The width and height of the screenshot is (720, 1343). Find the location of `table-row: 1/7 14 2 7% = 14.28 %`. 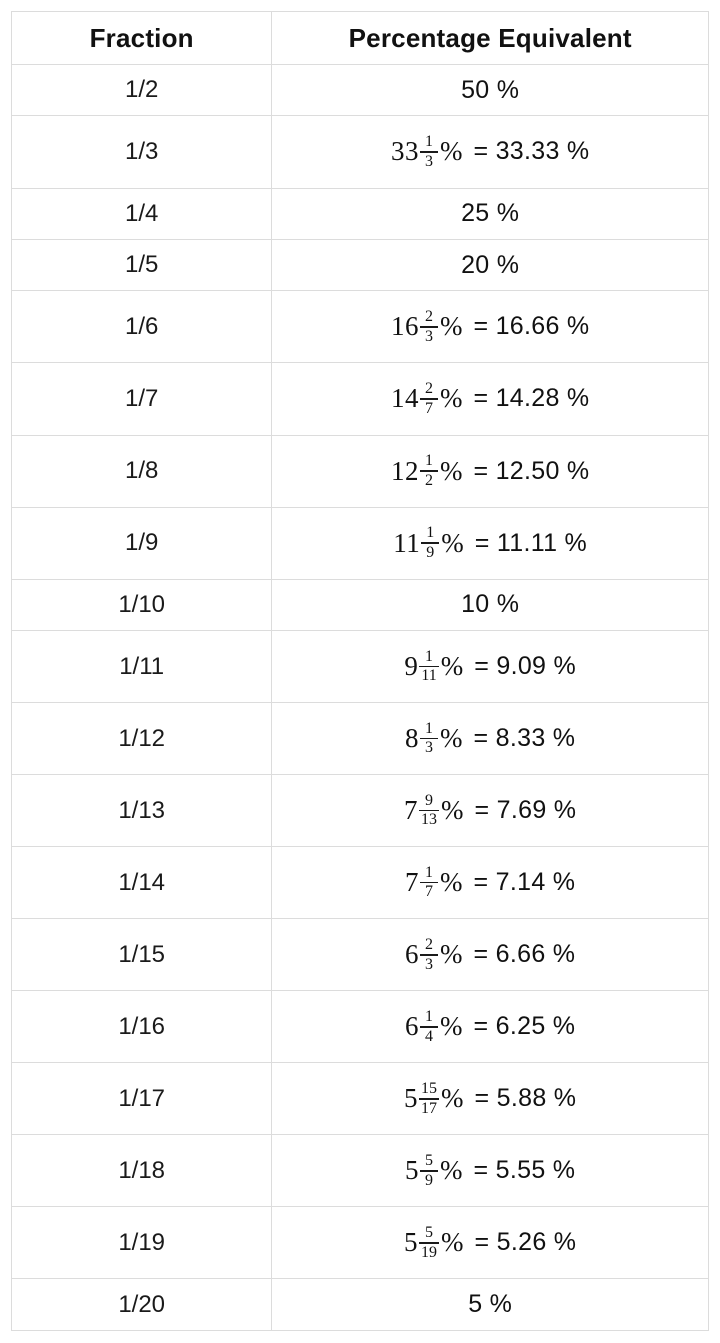

table-row: 1/7 14 2 7% = 14.28 % is located at coordinates (359, 399).